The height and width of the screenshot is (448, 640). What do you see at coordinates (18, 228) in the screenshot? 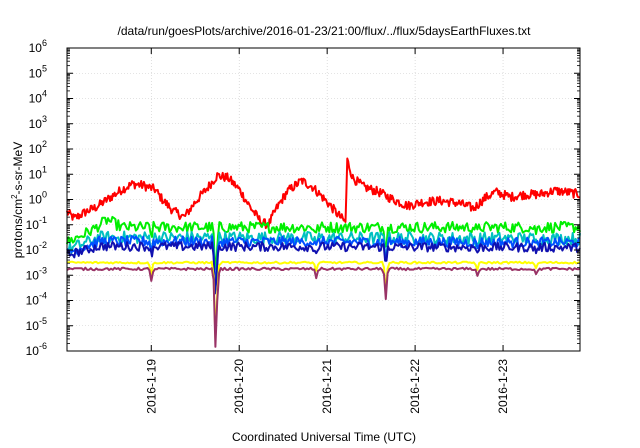
I see `y-axis-label-main: protons/cm` at bounding box center [18, 228].